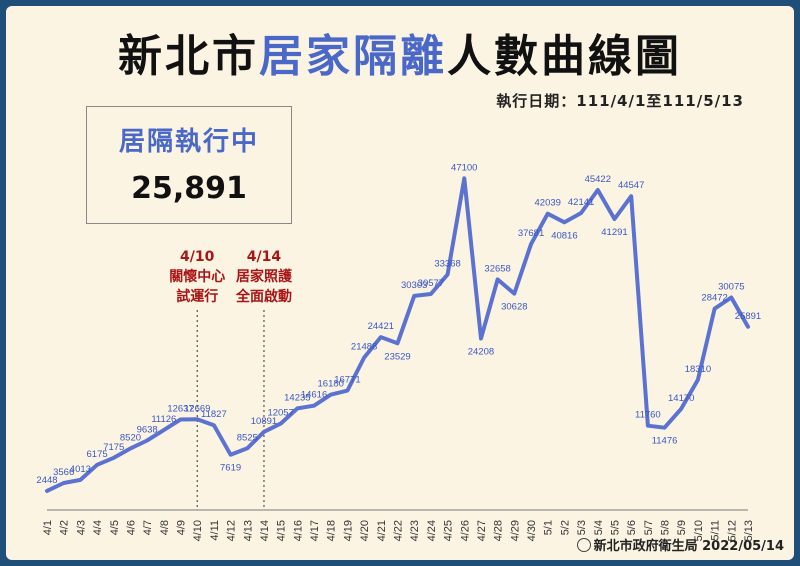 This screenshot has width=800, height=566. What do you see at coordinates (113, 447) in the screenshot?
I see `data-label: 7175` at bounding box center [113, 447].